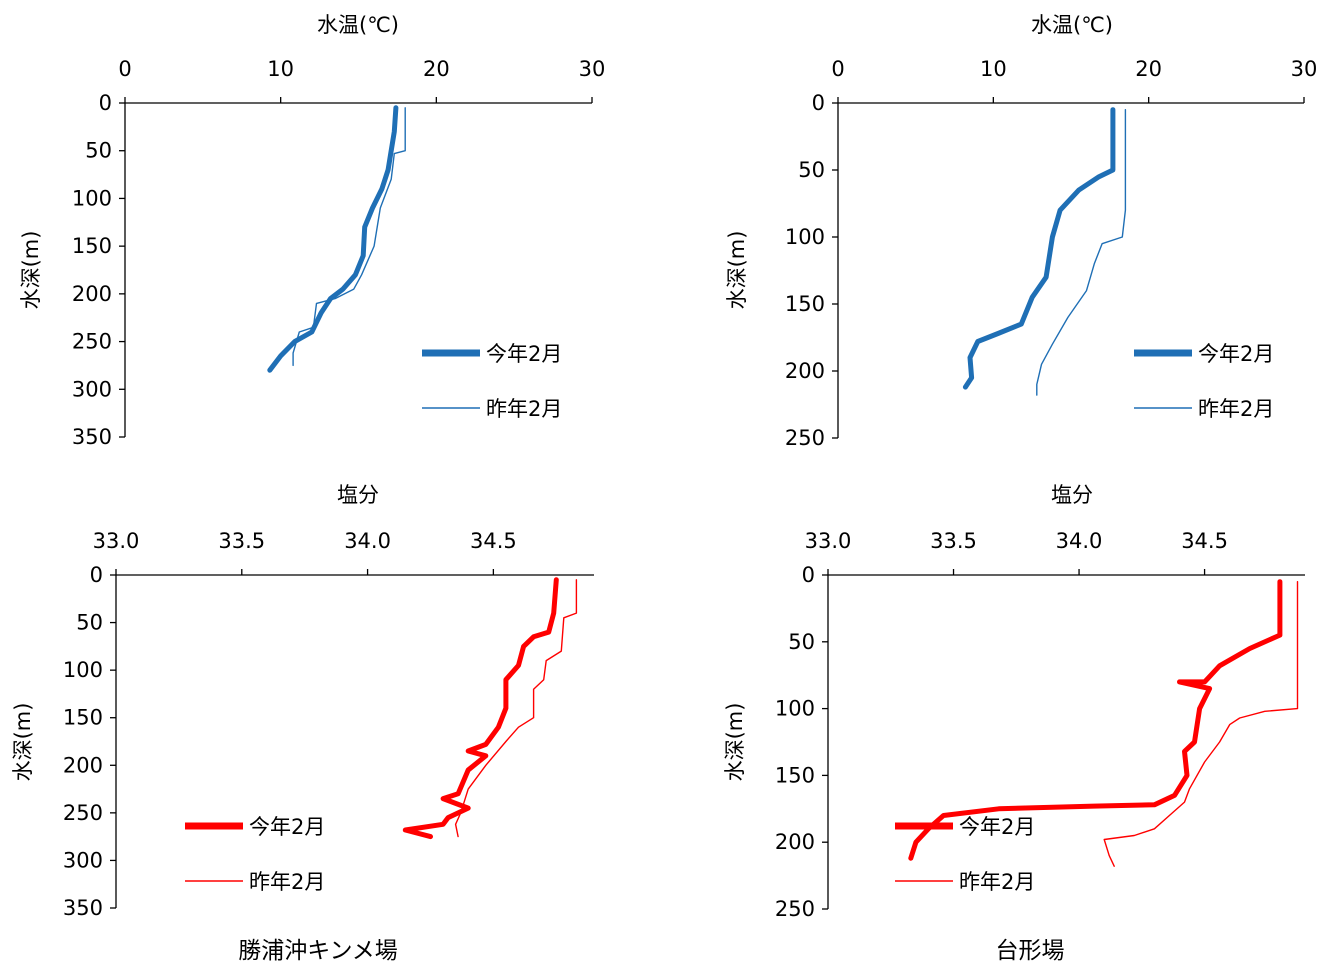 The width and height of the screenshot is (1320, 966). What do you see at coordinates (1030, 951) in the screenshot?
I see `caption: 台形場` at bounding box center [1030, 951].